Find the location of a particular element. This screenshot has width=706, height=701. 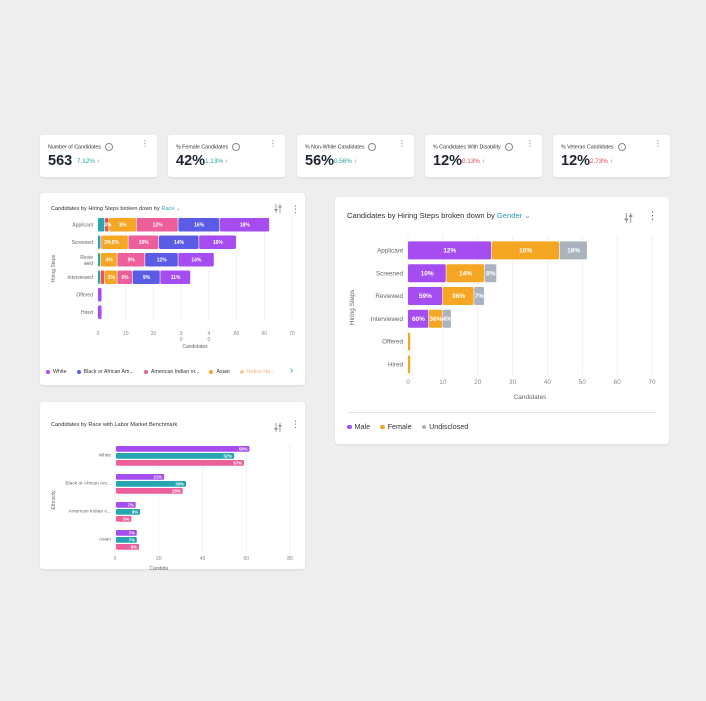

category-label: Asian is located at coordinates (105, 540).